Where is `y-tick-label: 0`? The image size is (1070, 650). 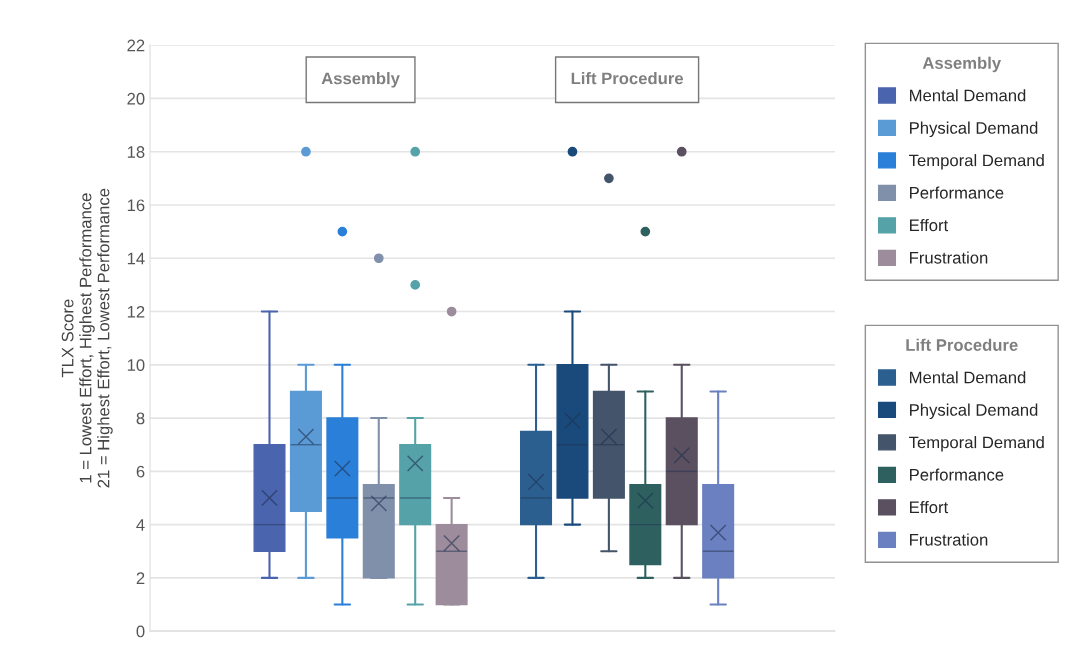 y-tick-label: 0 is located at coordinates (140, 631).